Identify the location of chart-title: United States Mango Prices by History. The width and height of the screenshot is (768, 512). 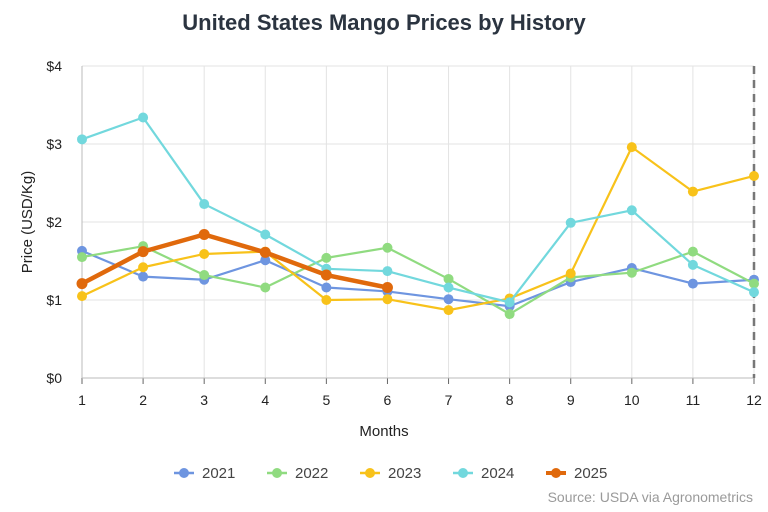
(384, 22).